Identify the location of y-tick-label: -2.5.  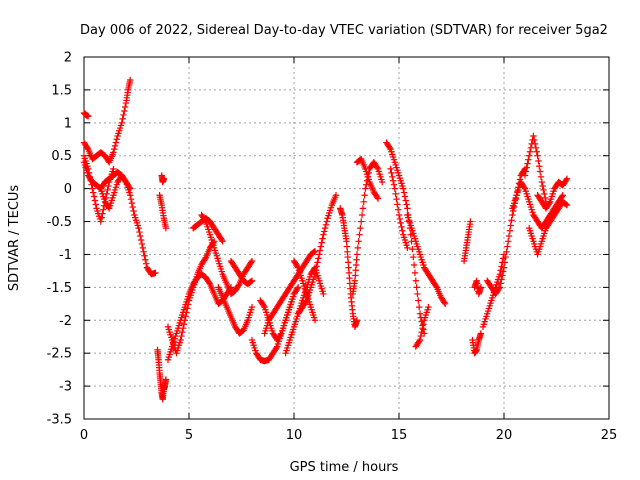
(59, 354).